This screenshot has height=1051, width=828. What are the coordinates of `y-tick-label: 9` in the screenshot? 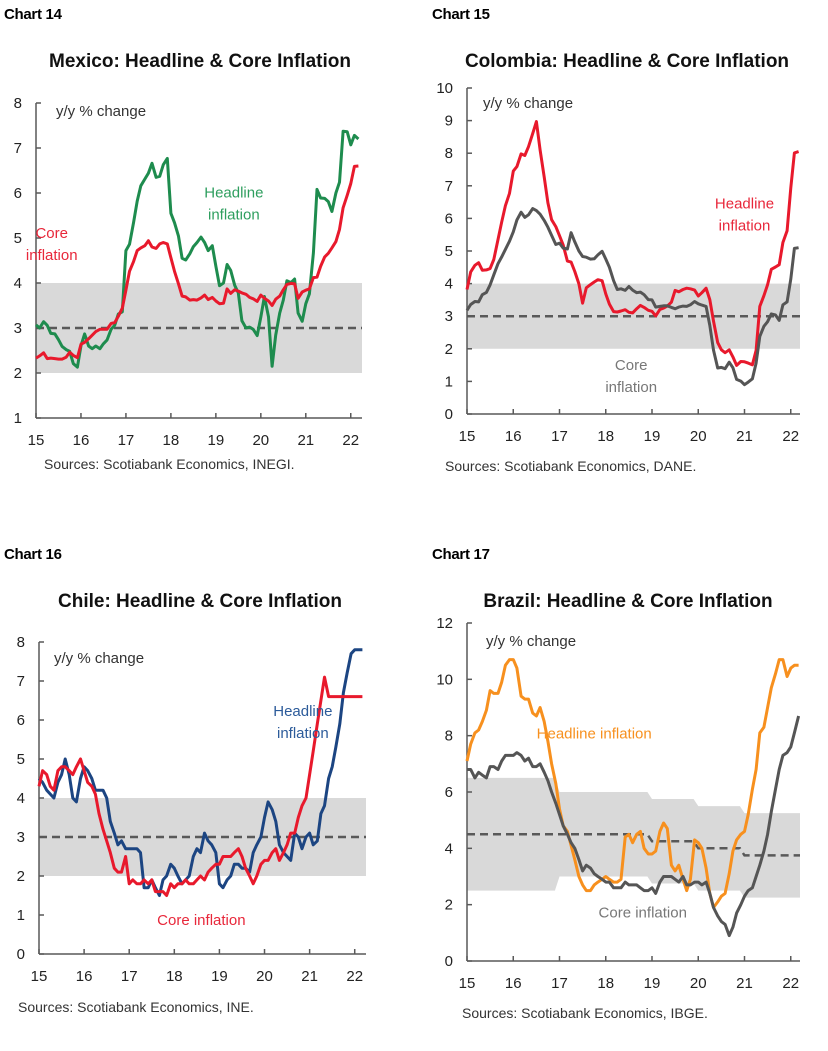 It's located at (449, 121).